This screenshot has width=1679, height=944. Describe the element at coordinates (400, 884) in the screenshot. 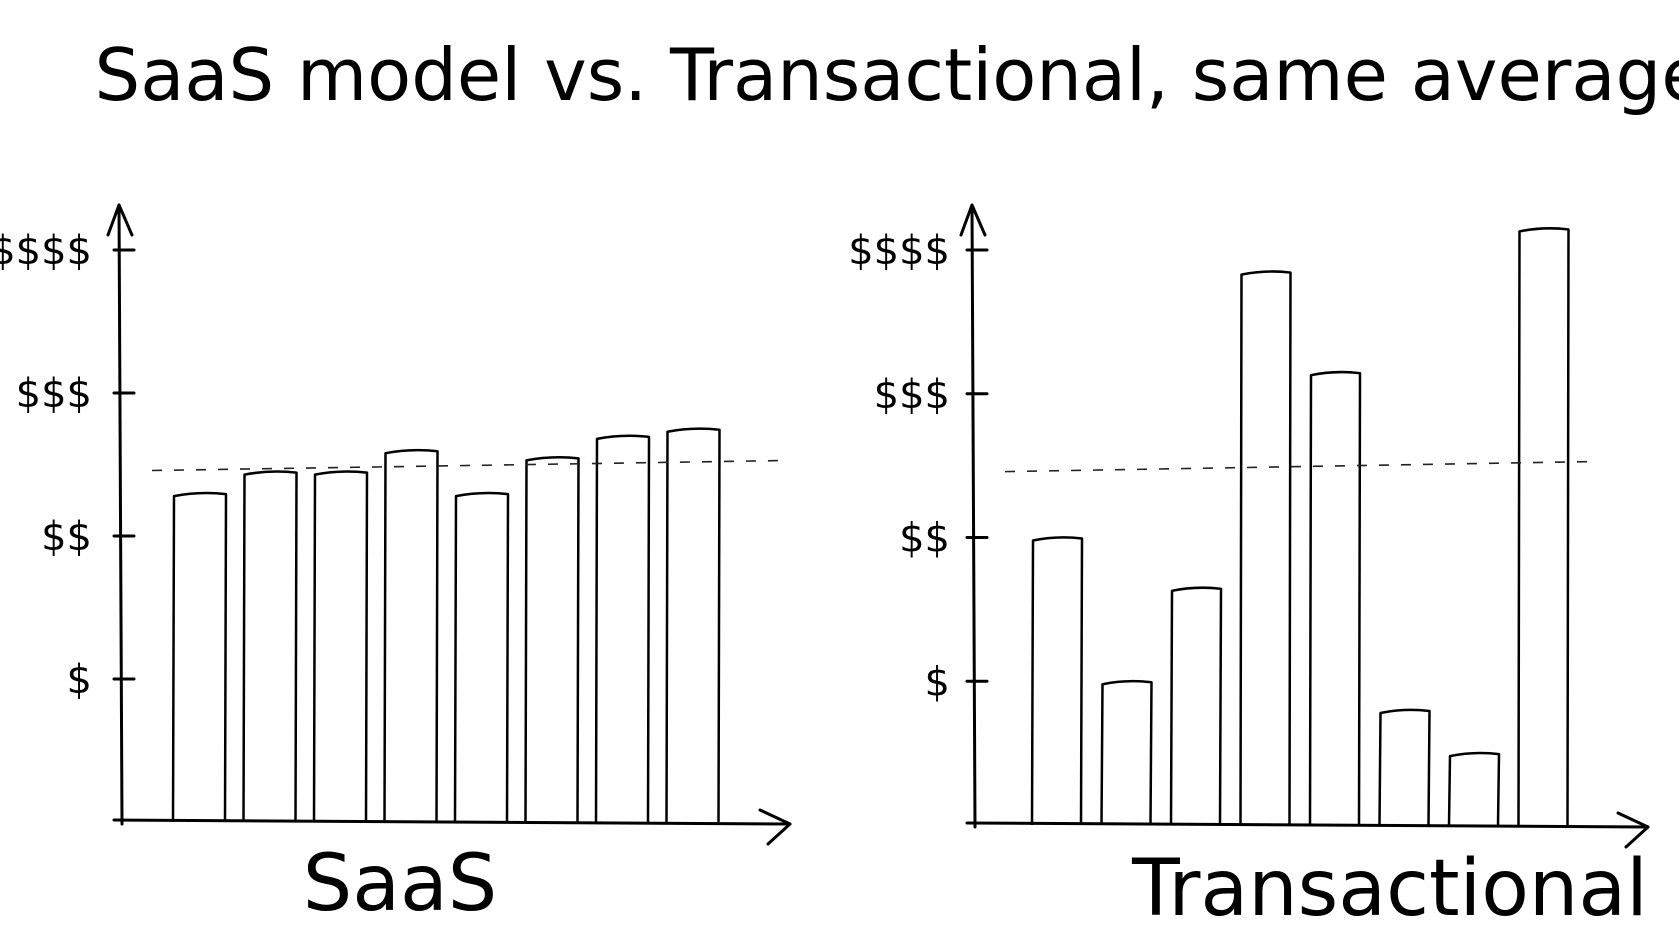

I see `x-axis-label: SaaS` at that location.